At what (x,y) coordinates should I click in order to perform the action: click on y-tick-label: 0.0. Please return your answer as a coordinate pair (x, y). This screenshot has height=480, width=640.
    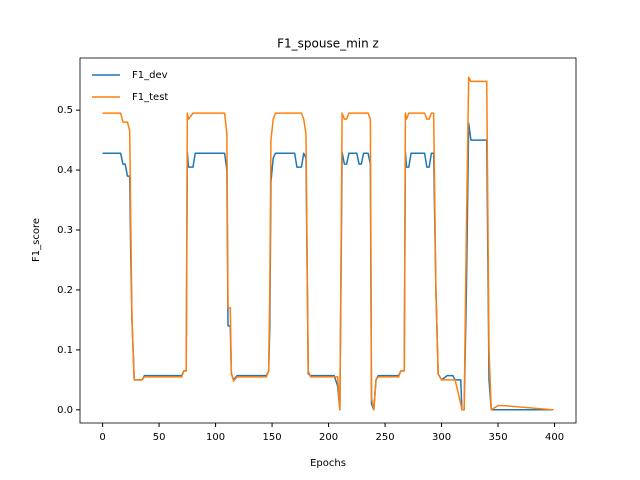
    Looking at the image, I should click on (65, 410).